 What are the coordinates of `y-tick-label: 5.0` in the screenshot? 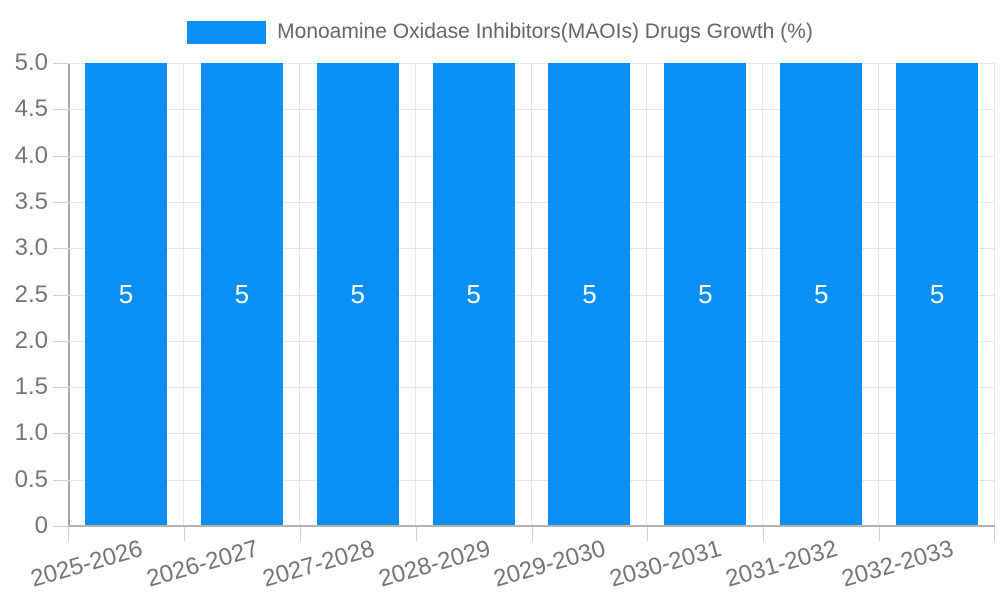 It's located at (31, 62).